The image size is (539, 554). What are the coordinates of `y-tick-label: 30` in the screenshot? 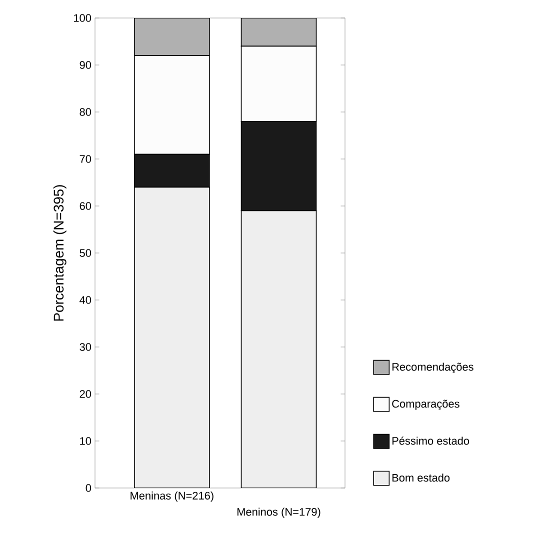 It's located at (86, 347).